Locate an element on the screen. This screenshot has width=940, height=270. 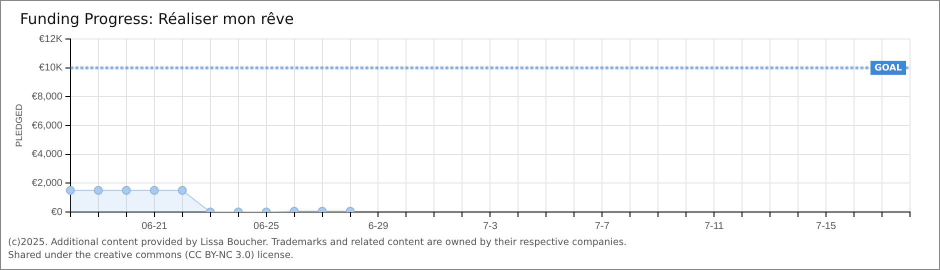
x-tick-label: 7-15 is located at coordinates (826, 226).